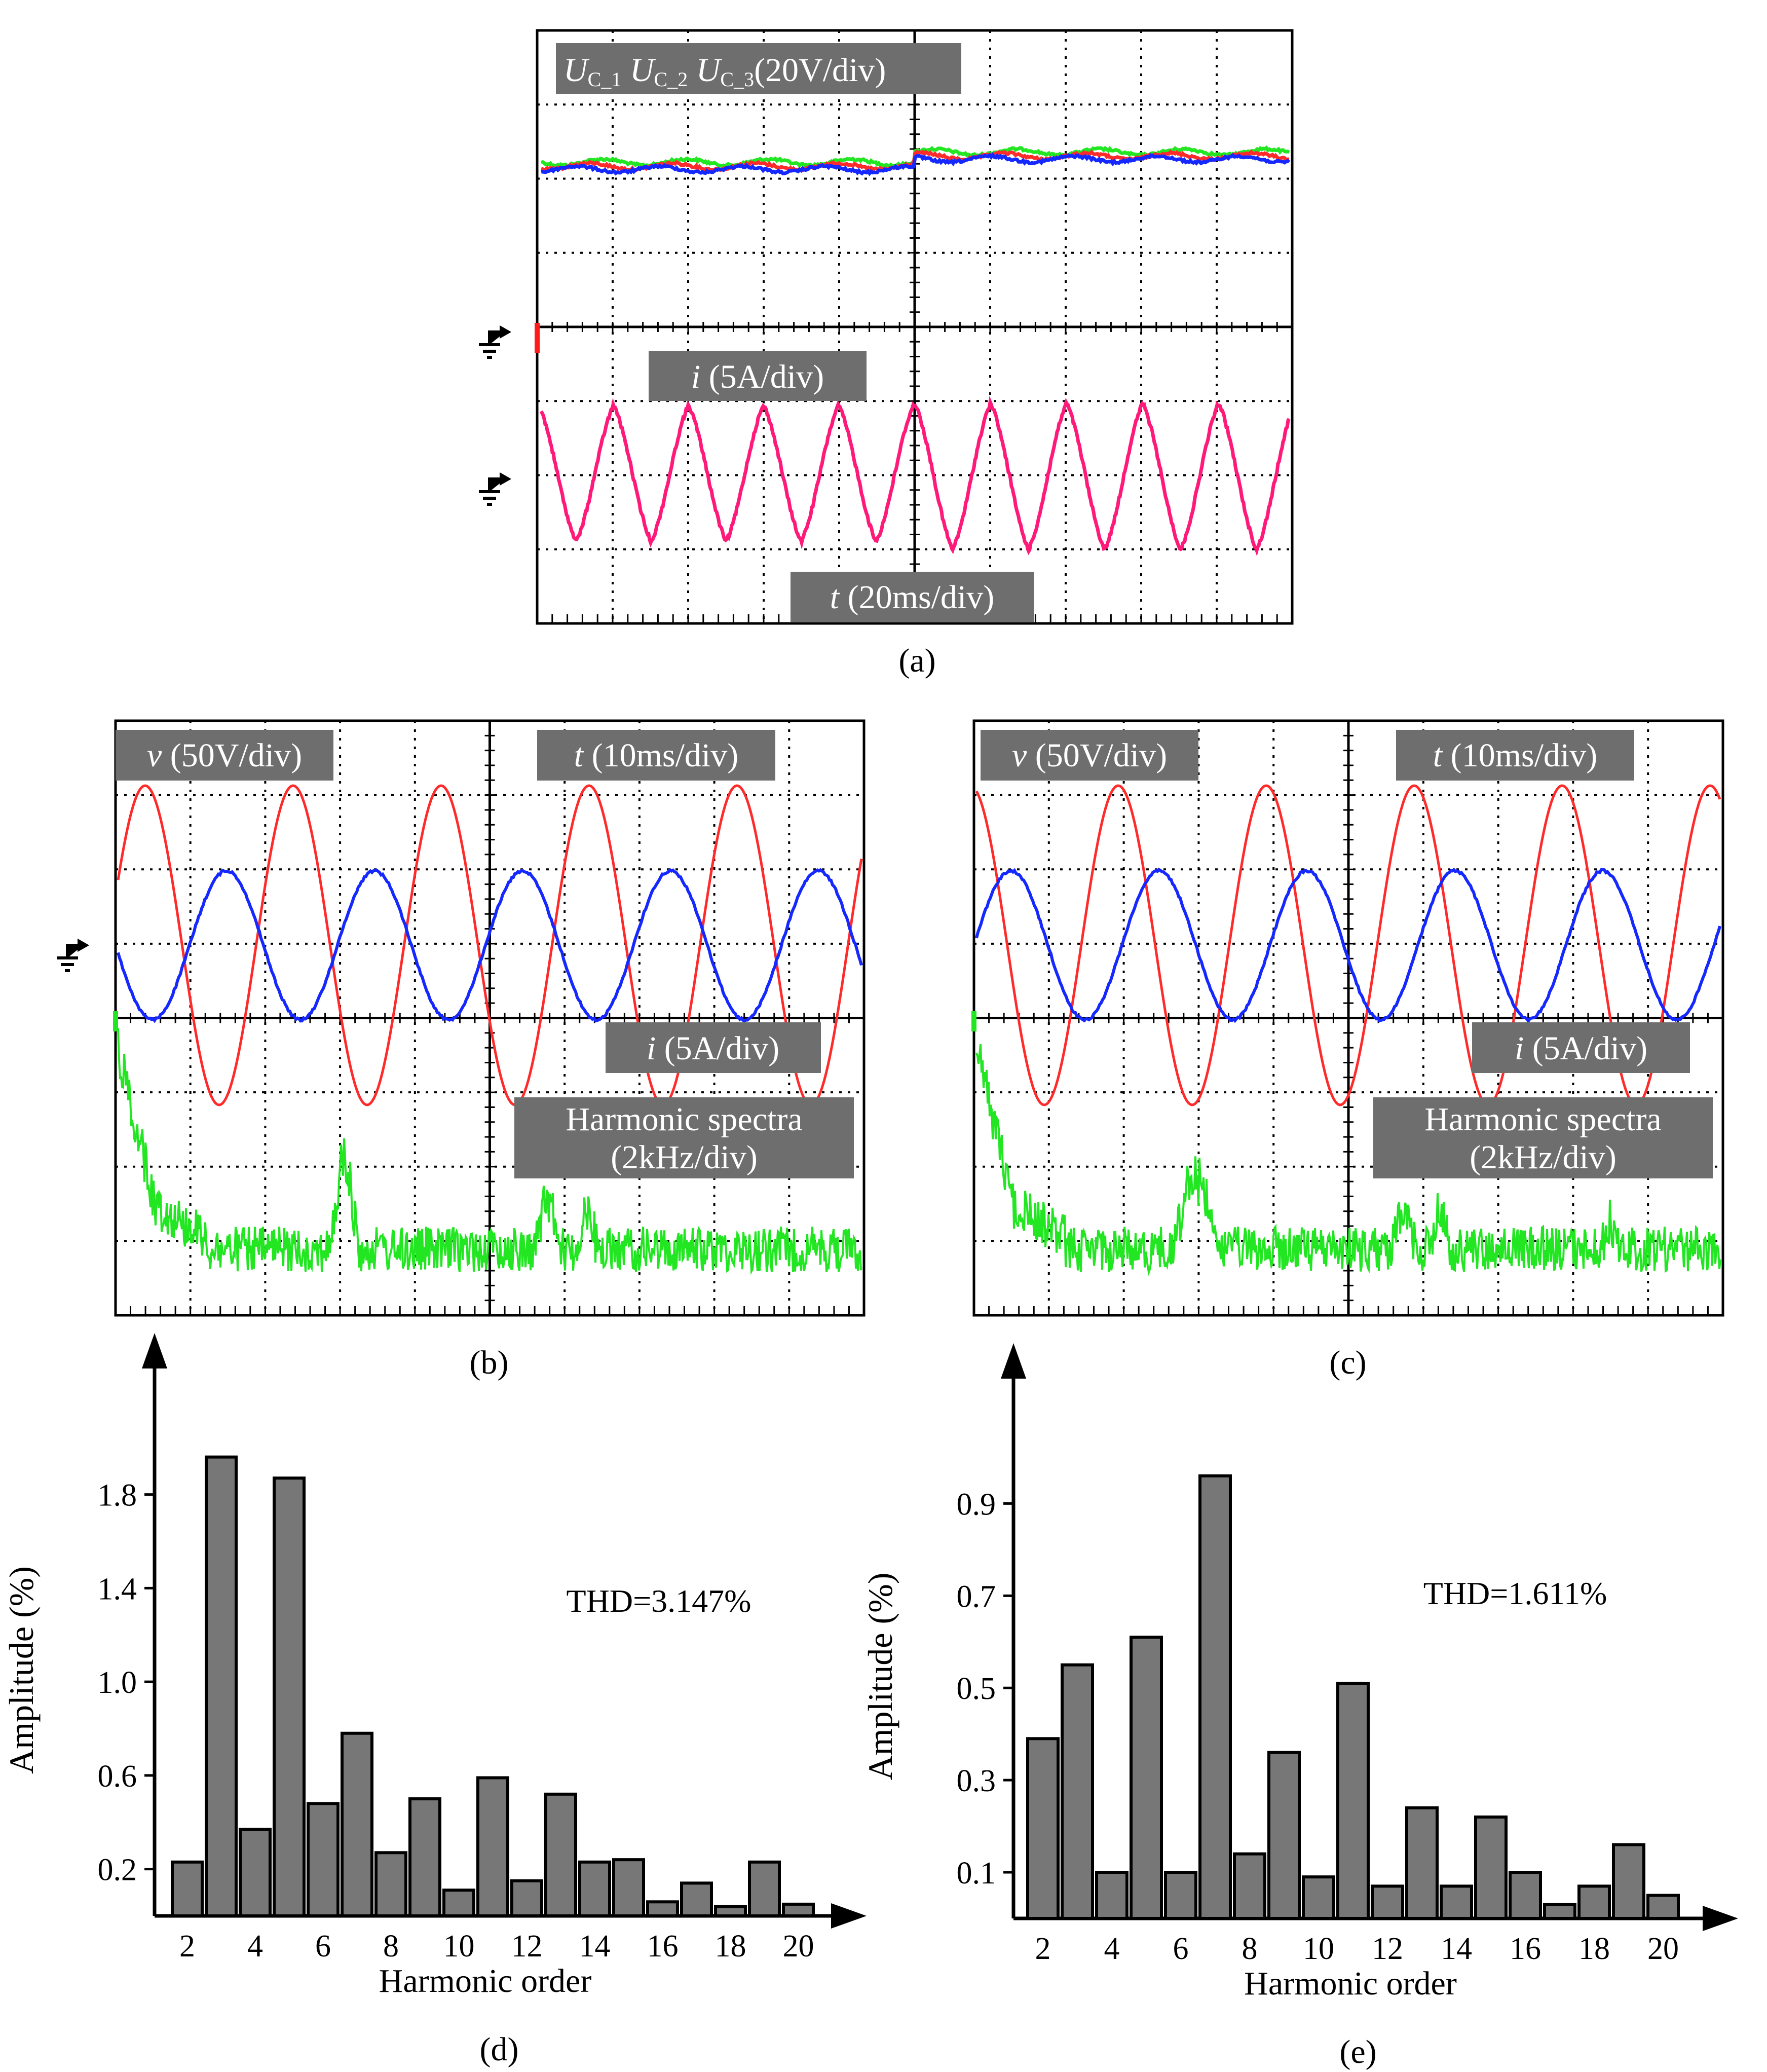 This screenshot has width=1767, height=2072. I want to click on panel-e-caption: (e), so click(1358, 2051).